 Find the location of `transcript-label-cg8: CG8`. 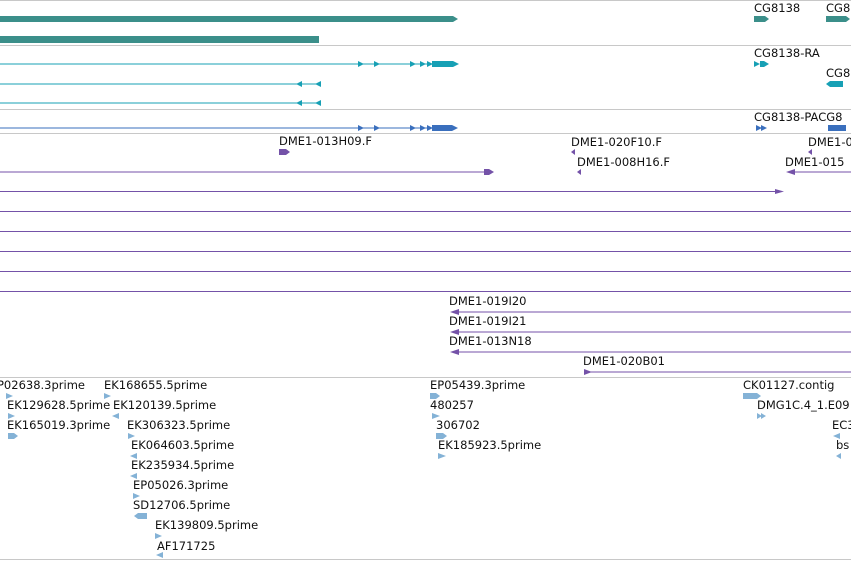

transcript-label-cg8: CG8 is located at coordinates (838, 73).